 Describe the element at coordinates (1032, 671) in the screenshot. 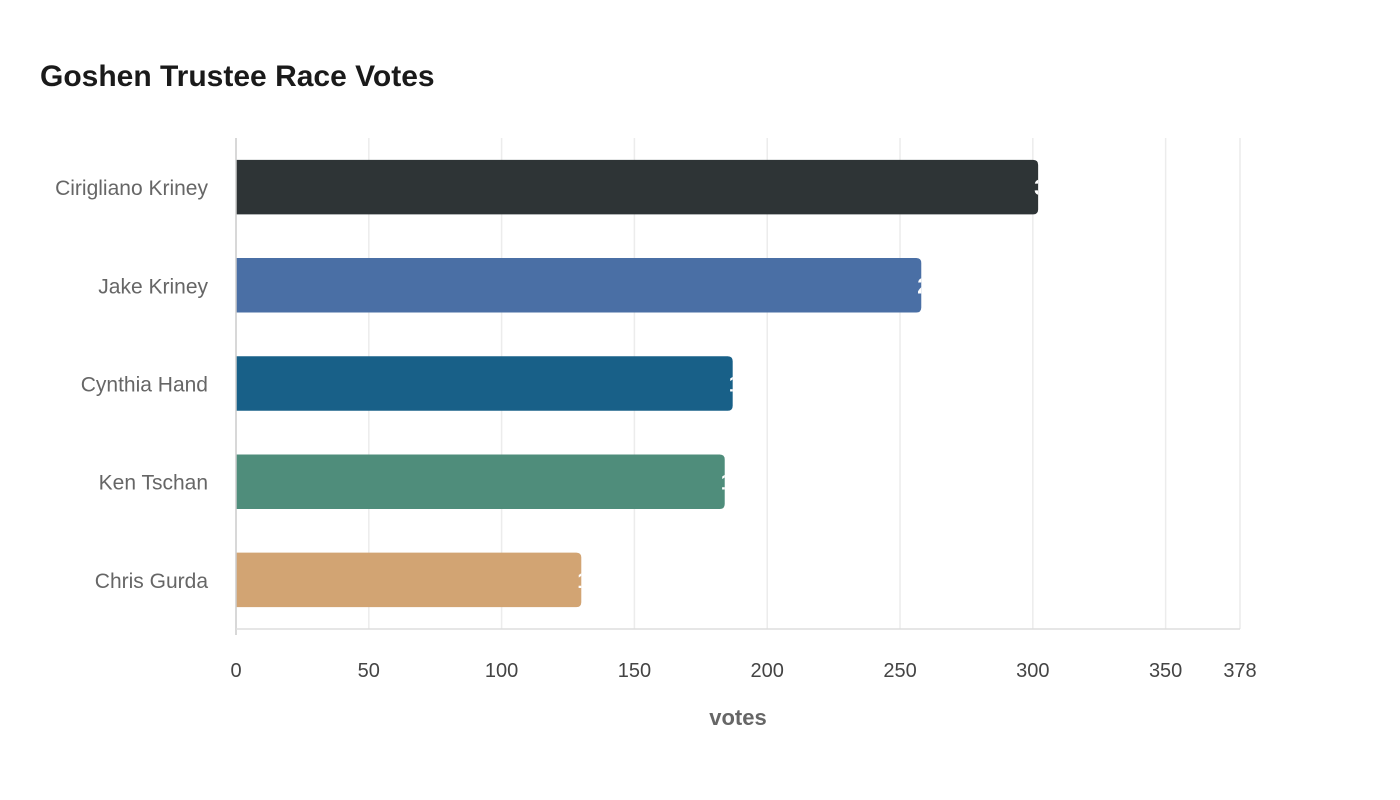

I see `x-tick-label: 300` at that location.